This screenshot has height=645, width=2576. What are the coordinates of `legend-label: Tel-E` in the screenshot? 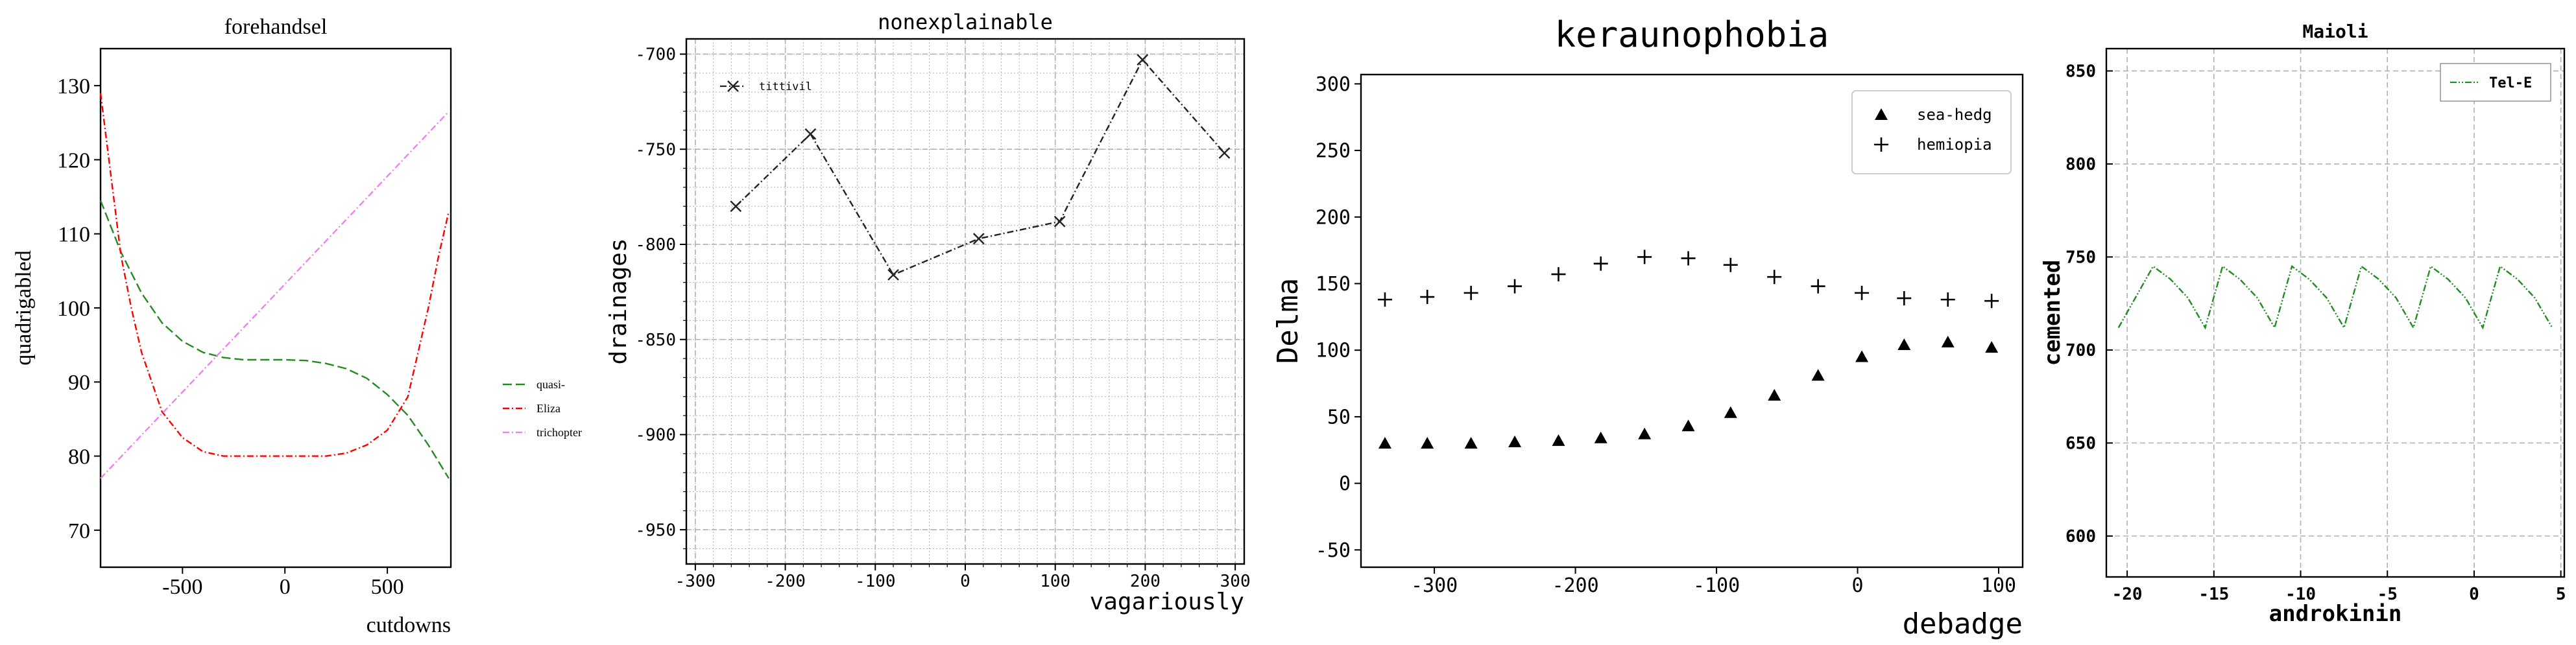 It's located at (2510, 83).